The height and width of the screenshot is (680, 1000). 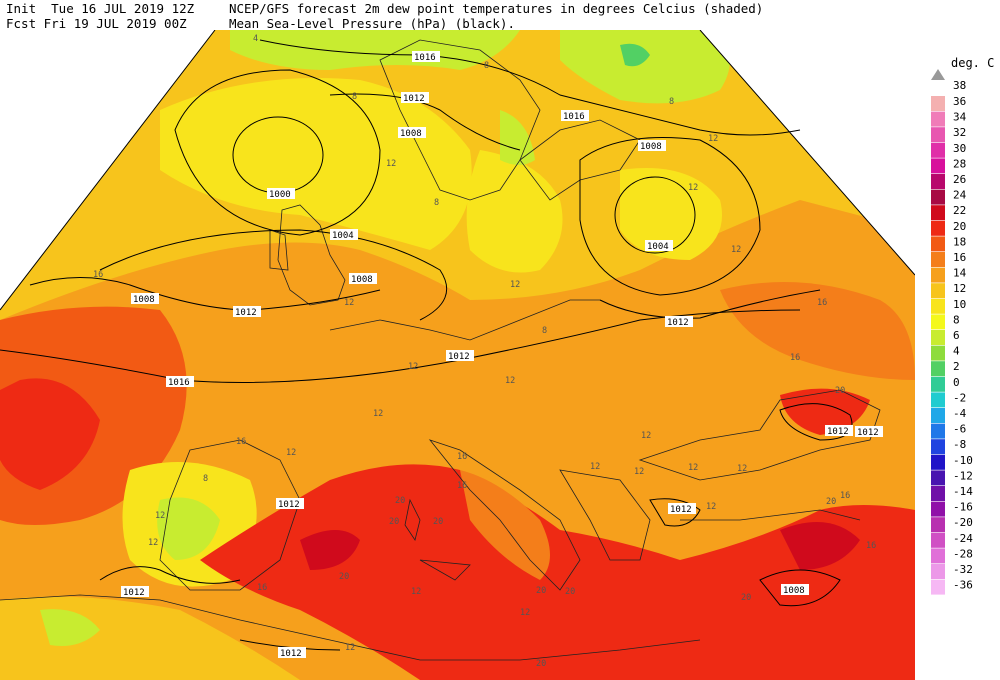 What do you see at coordinates (959, 397) in the screenshot?
I see `colorbar-label: -2` at bounding box center [959, 397].